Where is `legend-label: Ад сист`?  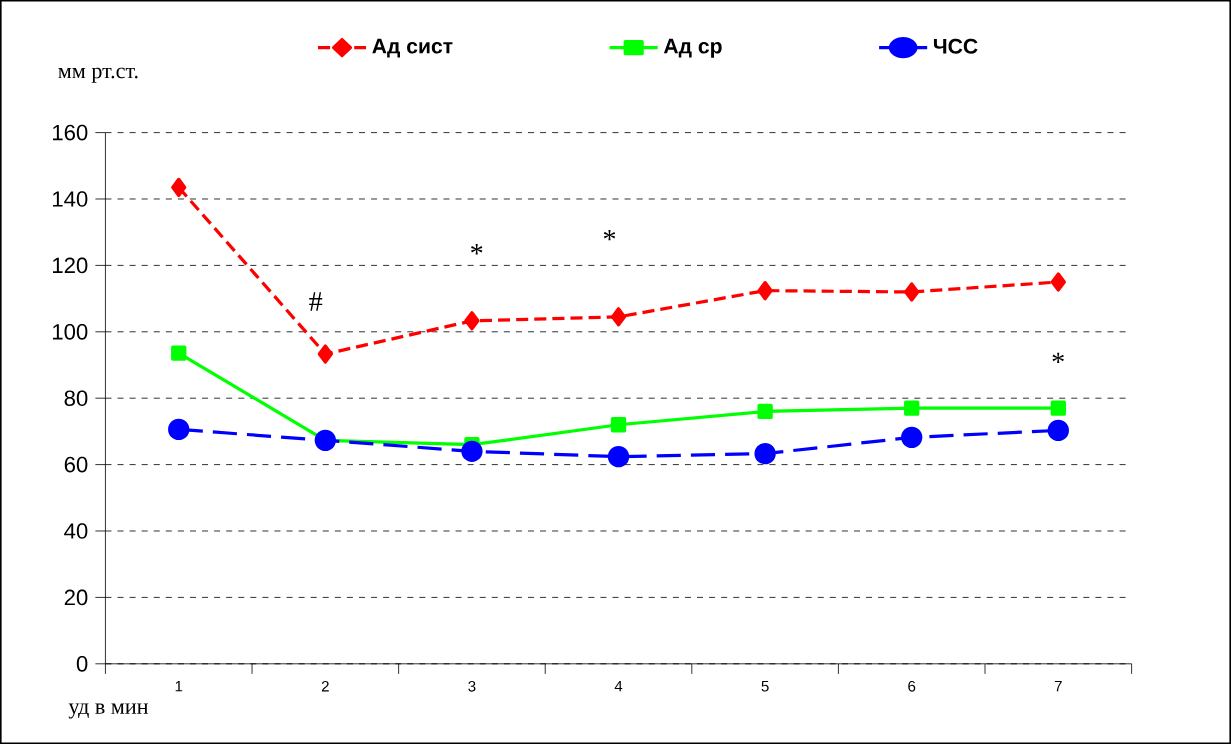 legend-label: Ад сист is located at coordinates (412, 48).